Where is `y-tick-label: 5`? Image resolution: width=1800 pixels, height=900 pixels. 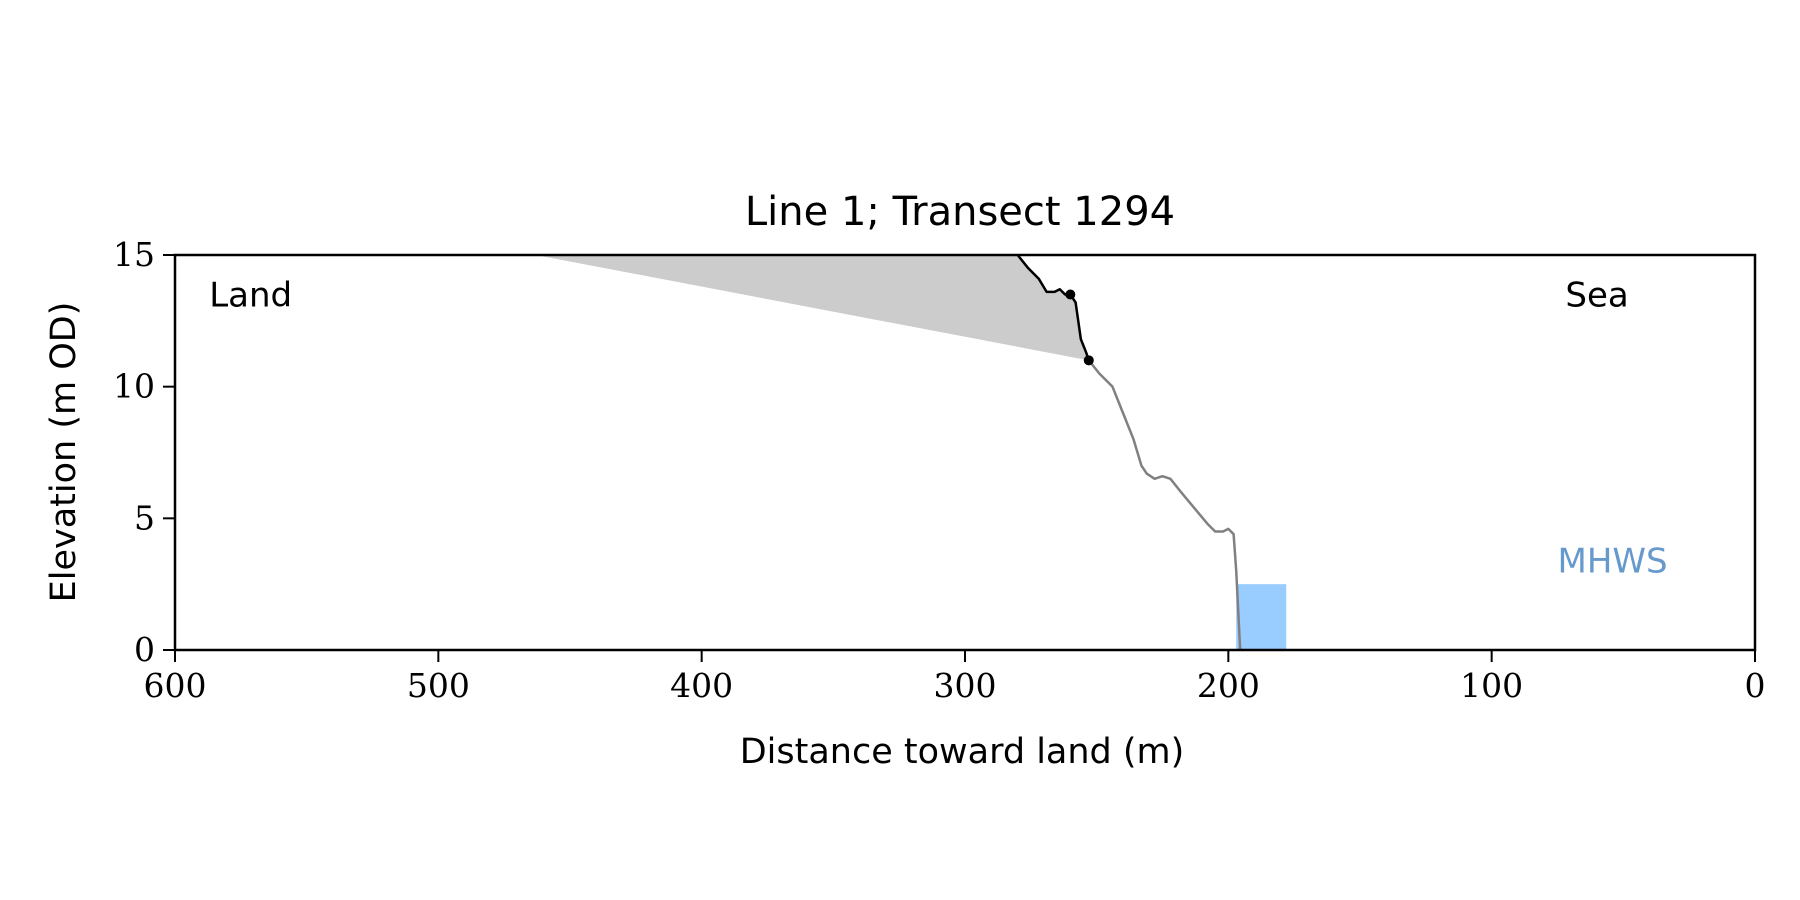
y-tick-label: 5 is located at coordinates (144, 517).